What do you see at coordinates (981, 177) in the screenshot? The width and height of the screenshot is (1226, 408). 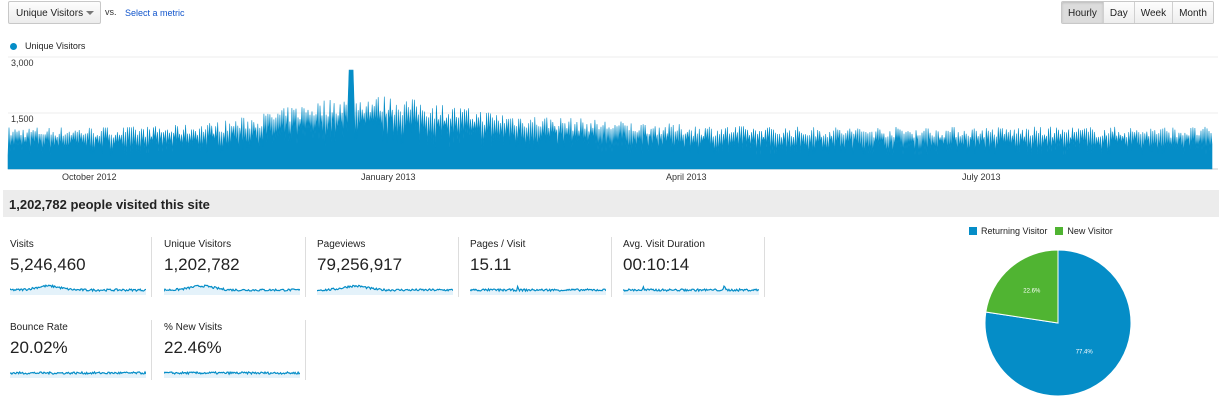 I see `x-label-july-2013: July 2013` at bounding box center [981, 177].